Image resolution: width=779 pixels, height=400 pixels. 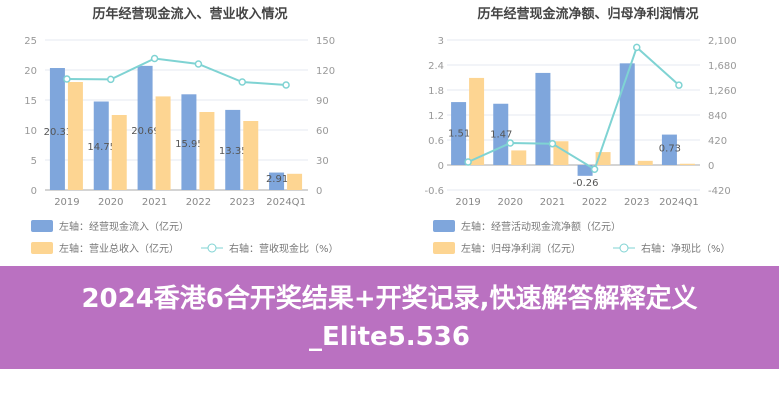 What do you see at coordinates (322, 131) in the screenshot?
I see `right-tick-label: 60` at bounding box center [322, 131].